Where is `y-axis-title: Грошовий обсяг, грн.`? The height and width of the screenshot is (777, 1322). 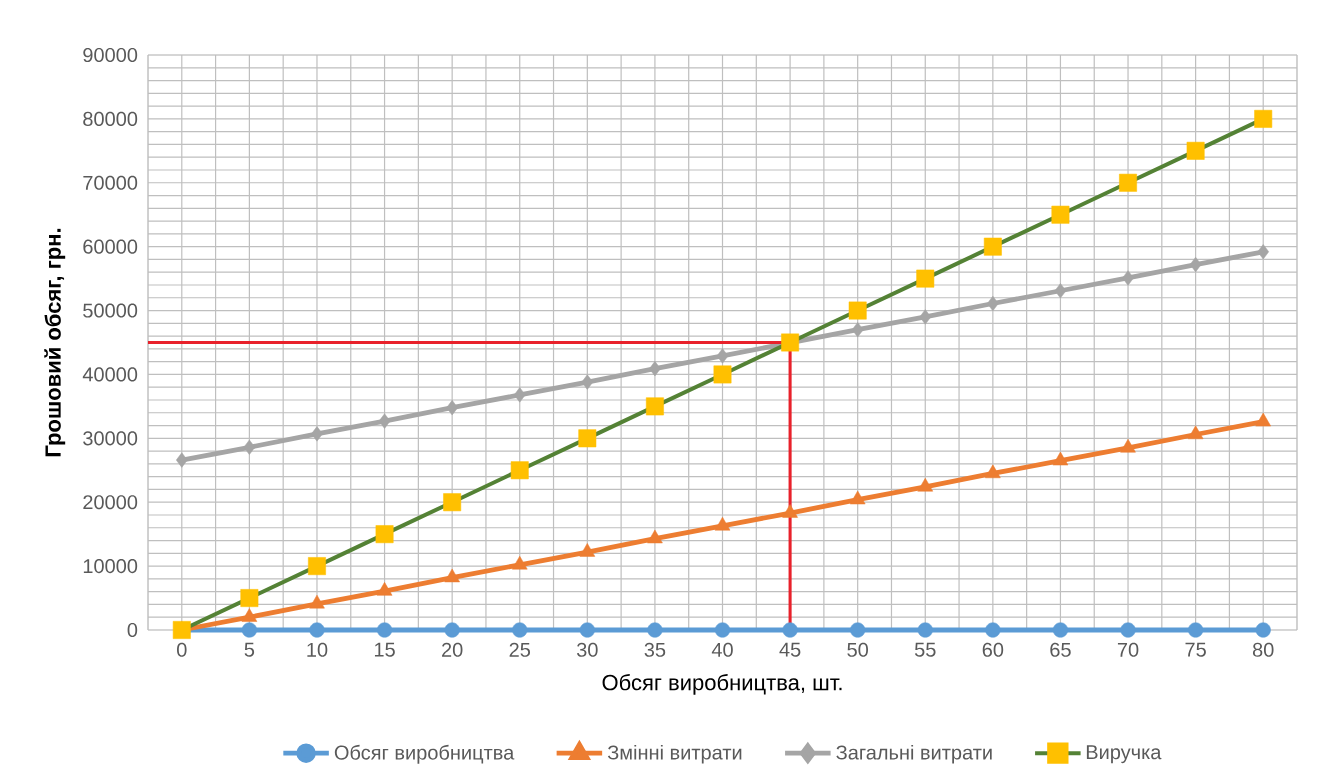
y-axis-title: Грошовий обсяг, грн. is located at coordinates (55, 342).